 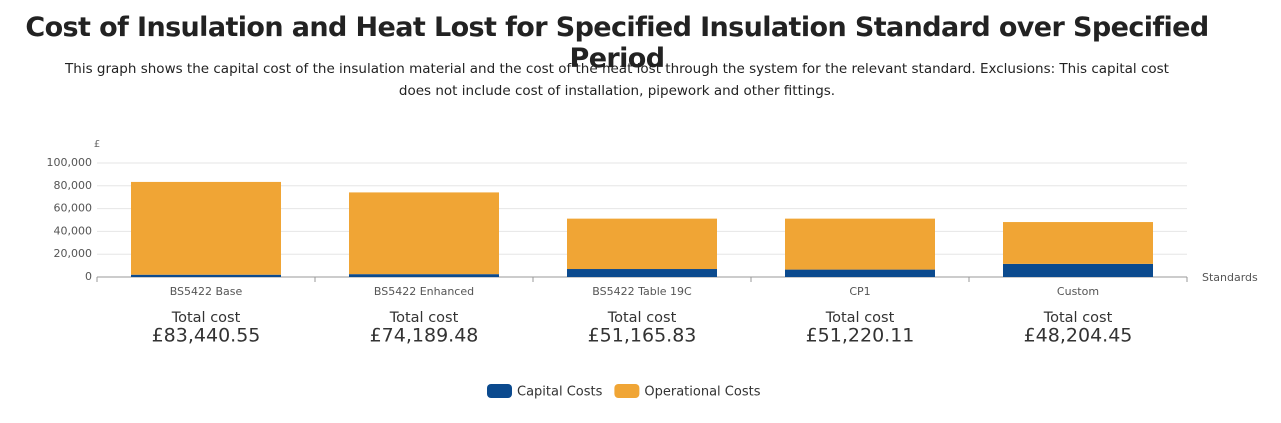 What do you see at coordinates (88, 276) in the screenshot?
I see `y-tick-label: 0` at bounding box center [88, 276].